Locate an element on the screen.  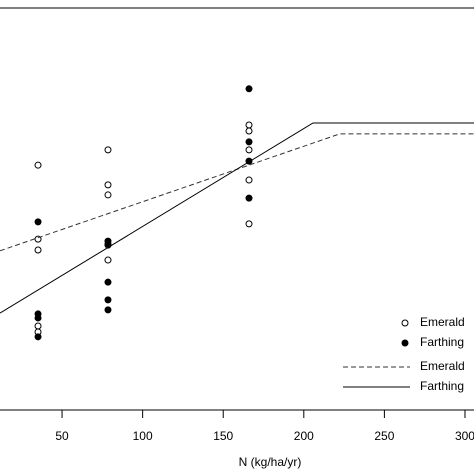
x-tick-label: 150 is located at coordinates (223, 436).